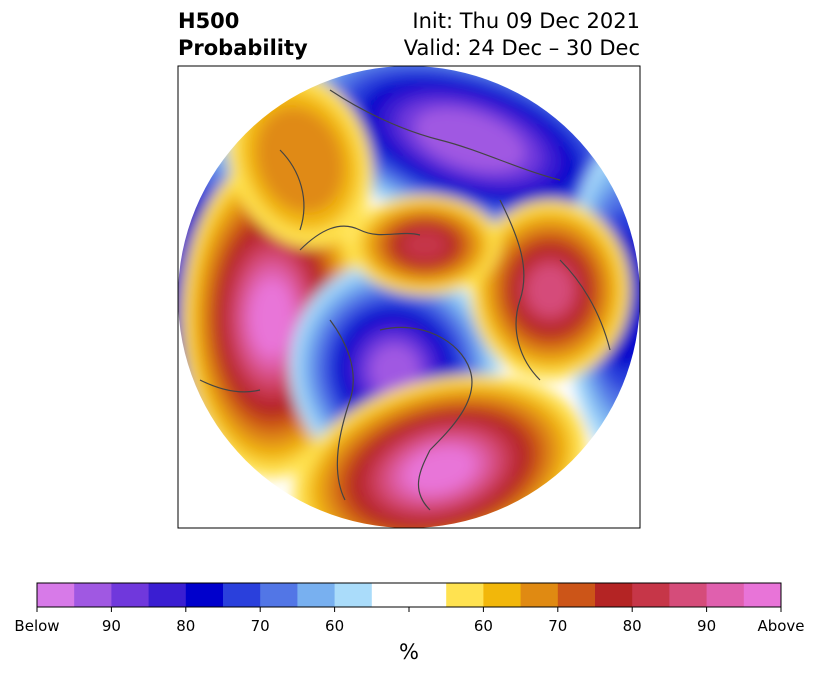 The height and width of the screenshot is (676, 819). Describe the element at coordinates (395, 370) in the screenshot. I see `negative-anomaly-western-north-america-contour` at that location.